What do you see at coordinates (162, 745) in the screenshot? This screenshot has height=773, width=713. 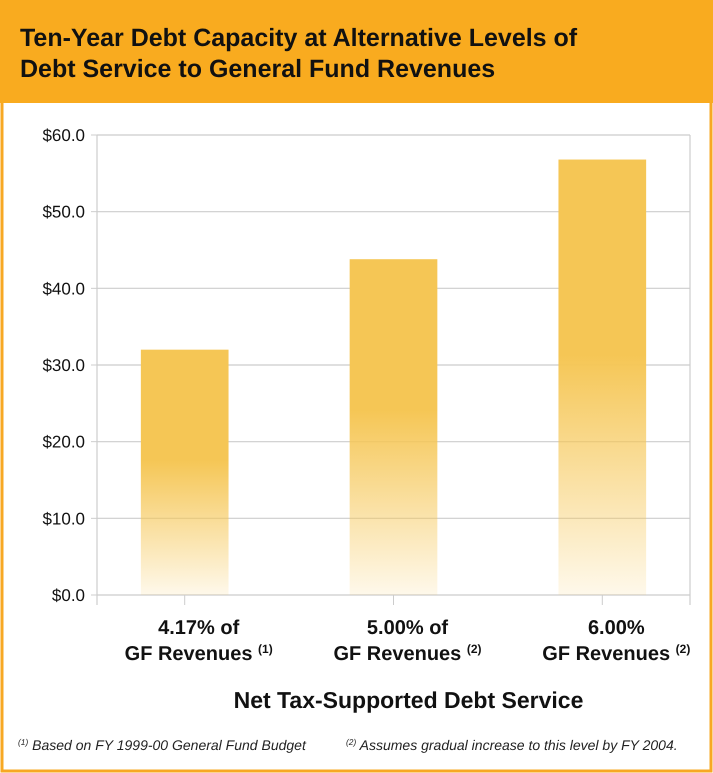 I see `text: $^{(1)}$ Based on FY 1999-00 General Fund Budget` at bounding box center [162, 745].